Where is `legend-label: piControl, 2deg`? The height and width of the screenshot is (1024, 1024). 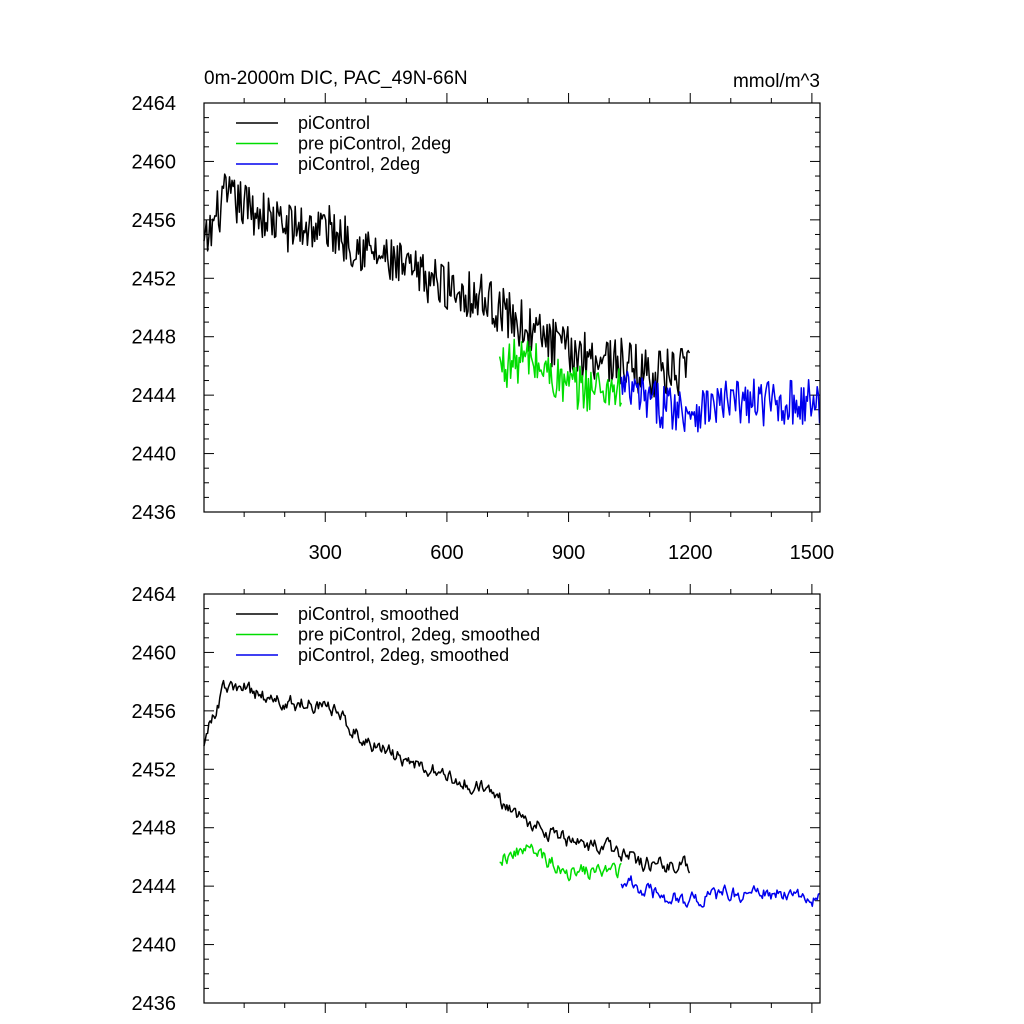
legend-label: piControl, 2deg is located at coordinates (359, 164).